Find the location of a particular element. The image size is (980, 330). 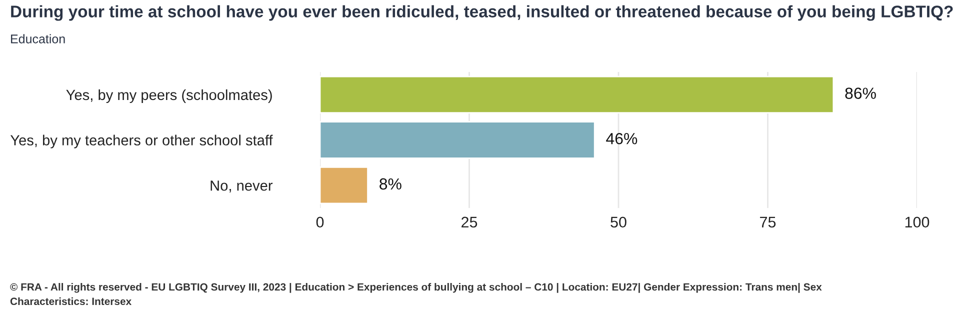

text: © FRA - All rights reserved - EU LGBTIQ Survey III, 2023 | Education > Experiences of bullying at school – C10 | Location: EU27| Gender Expression: Trans men| Sex Characteristics: Intersex is located at coordinates (416, 294).